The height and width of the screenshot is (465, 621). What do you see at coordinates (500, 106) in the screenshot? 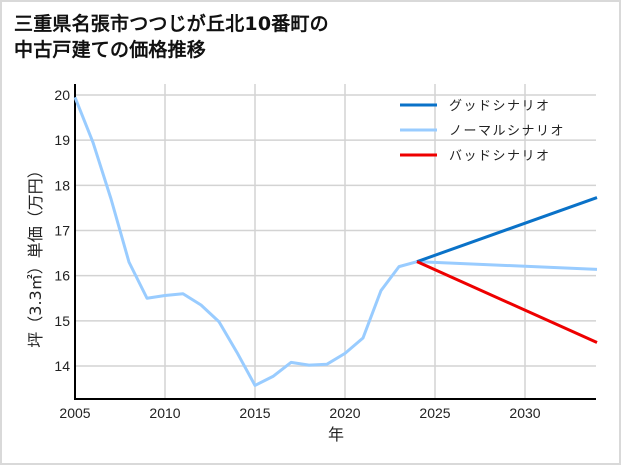
I see `legend-label: グッドシナリオ` at bounding box center [500, 106].